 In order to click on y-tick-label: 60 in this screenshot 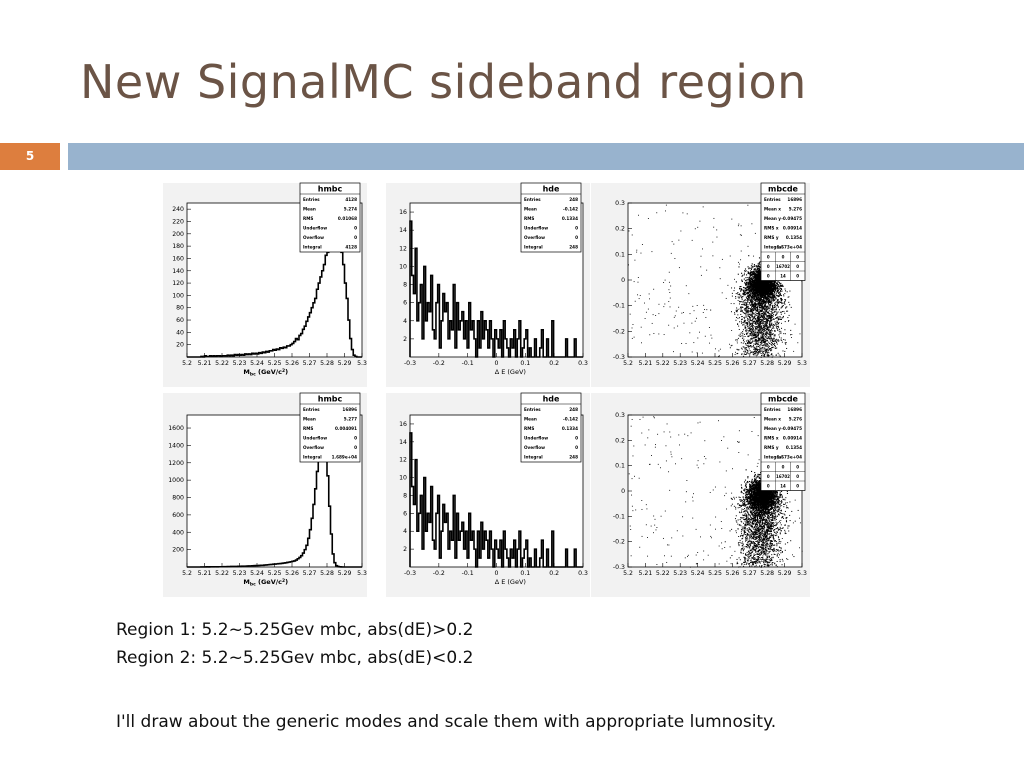, I will do `click(180, 320)`.